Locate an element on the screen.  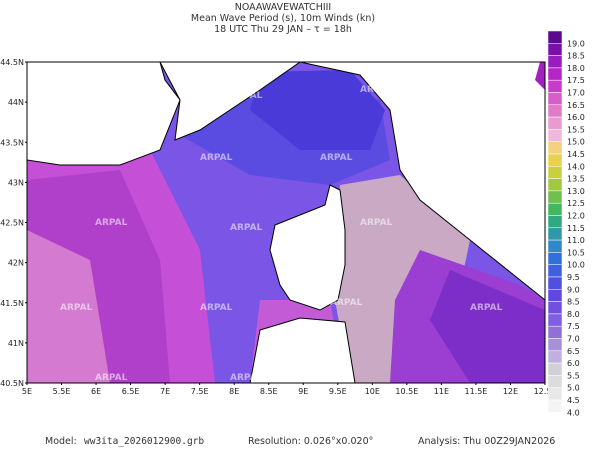
lon-label: 7E is located at coordinates (165, 391).